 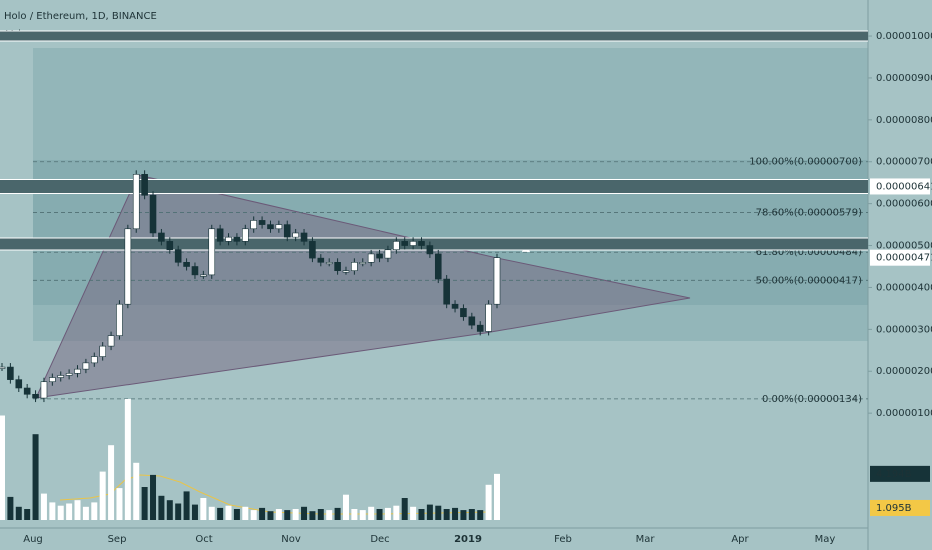 What do you see at coordinates (33, 539) in the screenshot?
I see `x-tick-label: Aug` at bounding box center [33, 539].